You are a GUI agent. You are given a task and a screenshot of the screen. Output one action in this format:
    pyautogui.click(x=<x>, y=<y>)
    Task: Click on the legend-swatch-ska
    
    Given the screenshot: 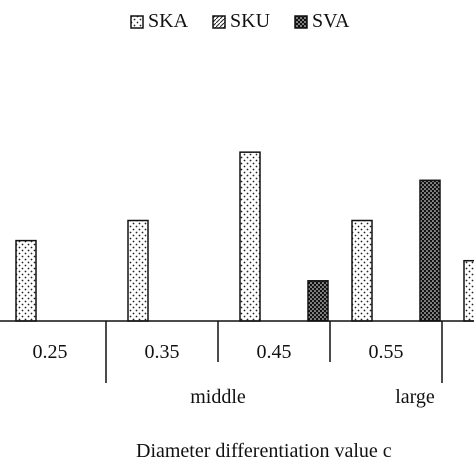 What is the action you would take?
    pyautogui.click(x=137, y=21)
    